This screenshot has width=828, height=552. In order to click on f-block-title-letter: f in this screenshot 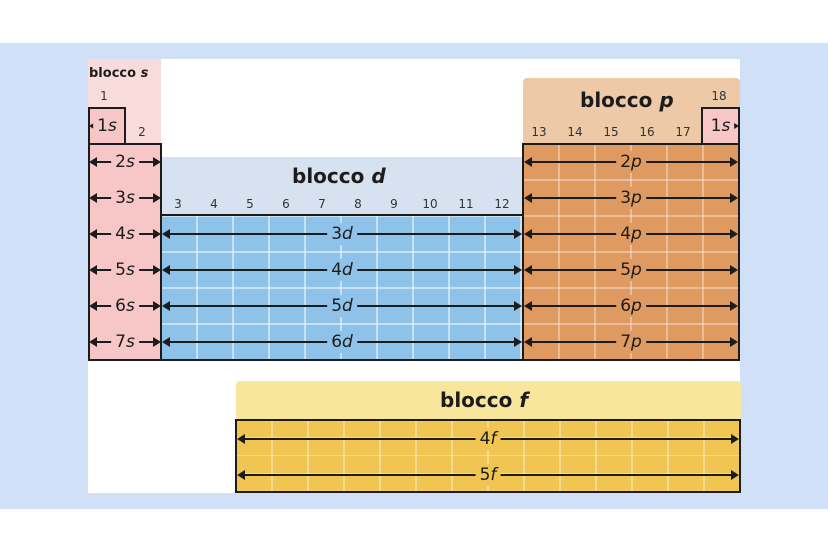, I will do `click(524, 400)`.